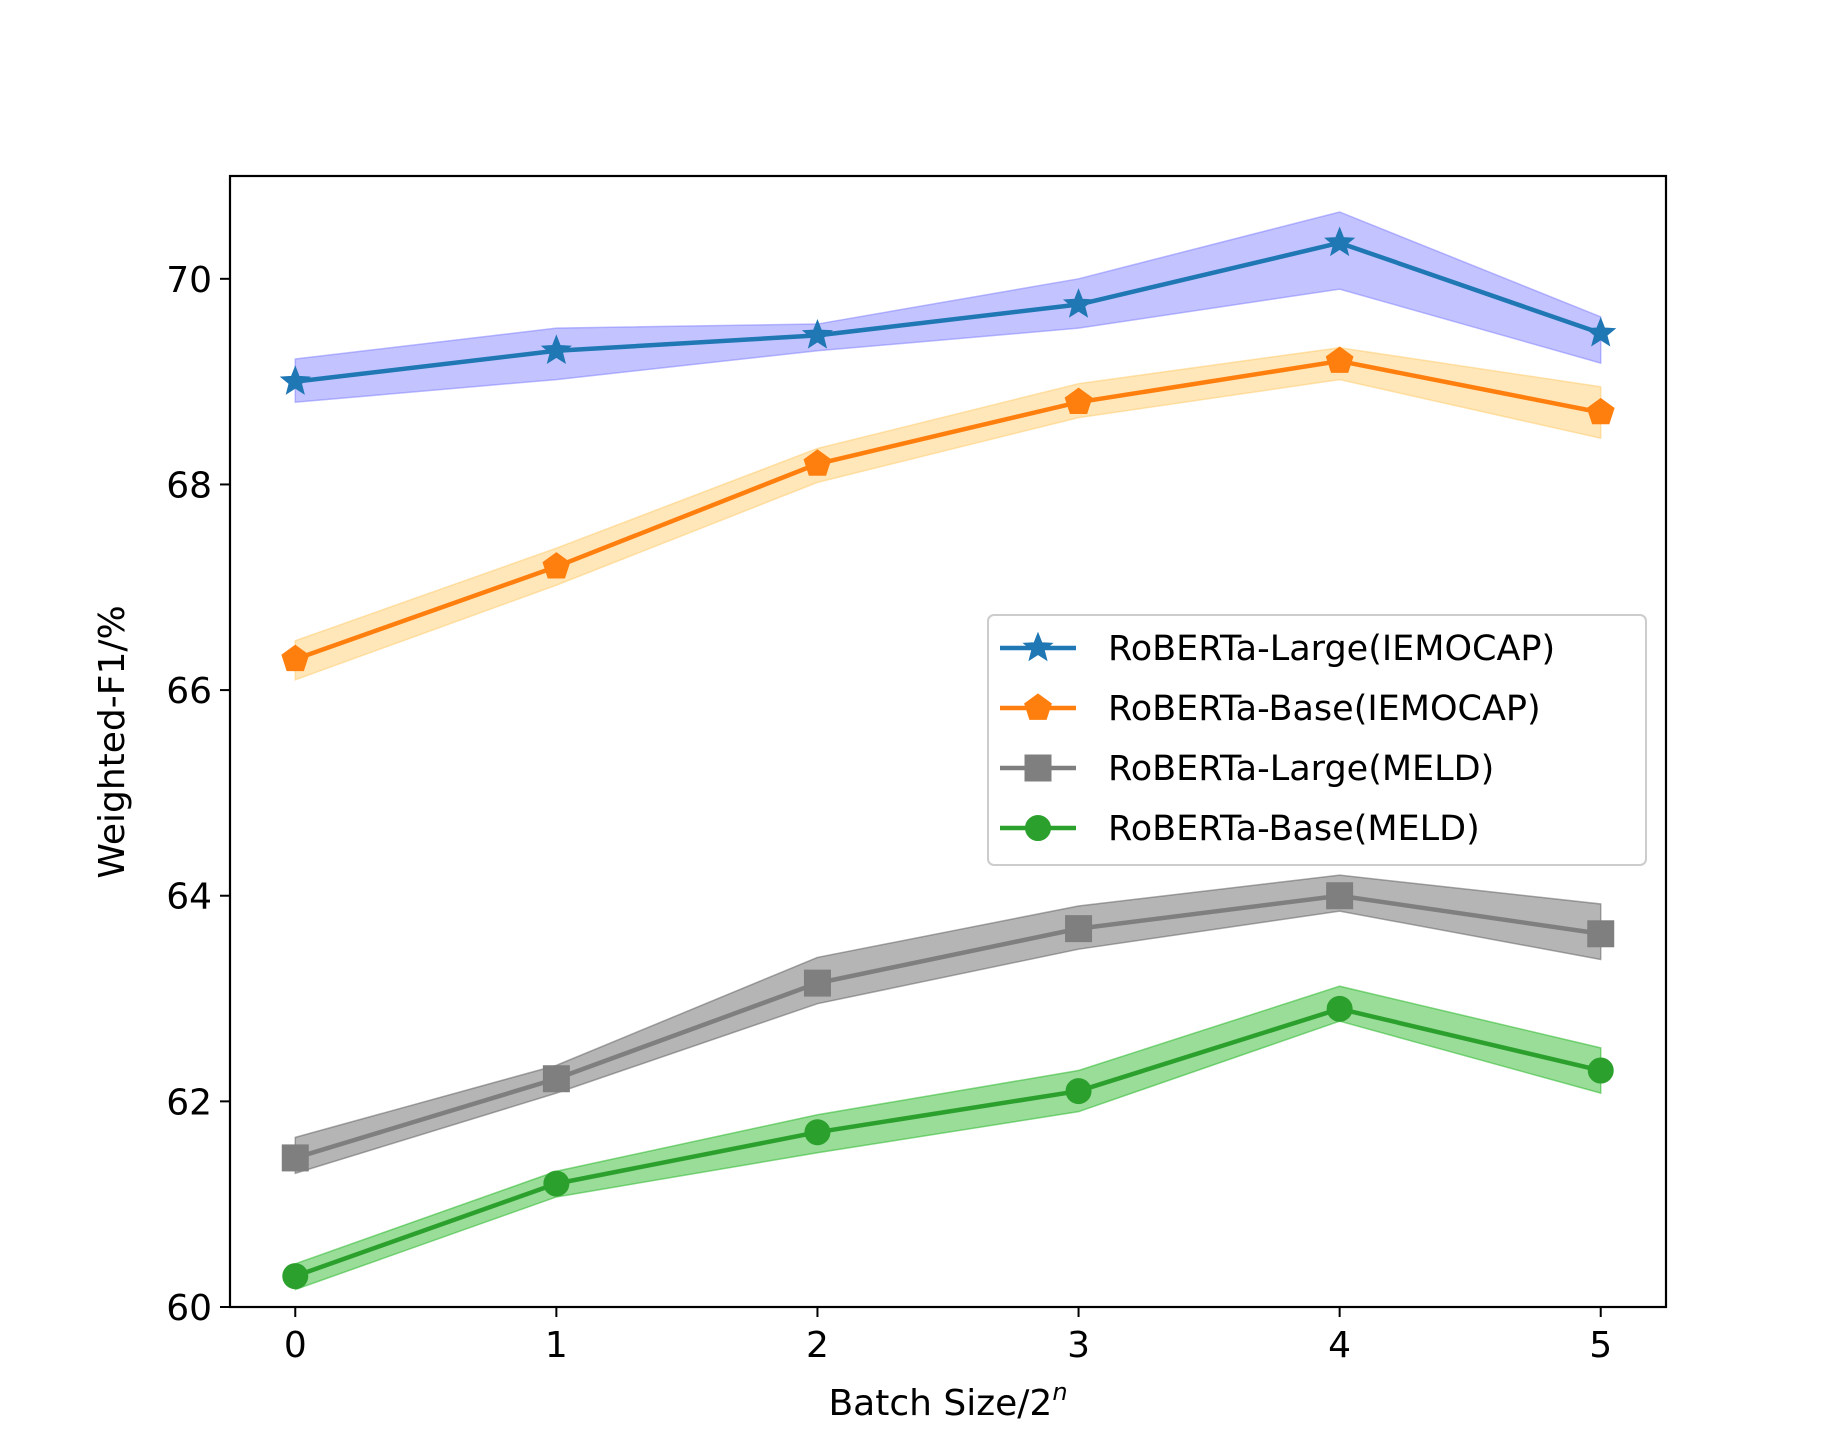  I want to click on line-roberta-base-meld, so click(948, 1142).